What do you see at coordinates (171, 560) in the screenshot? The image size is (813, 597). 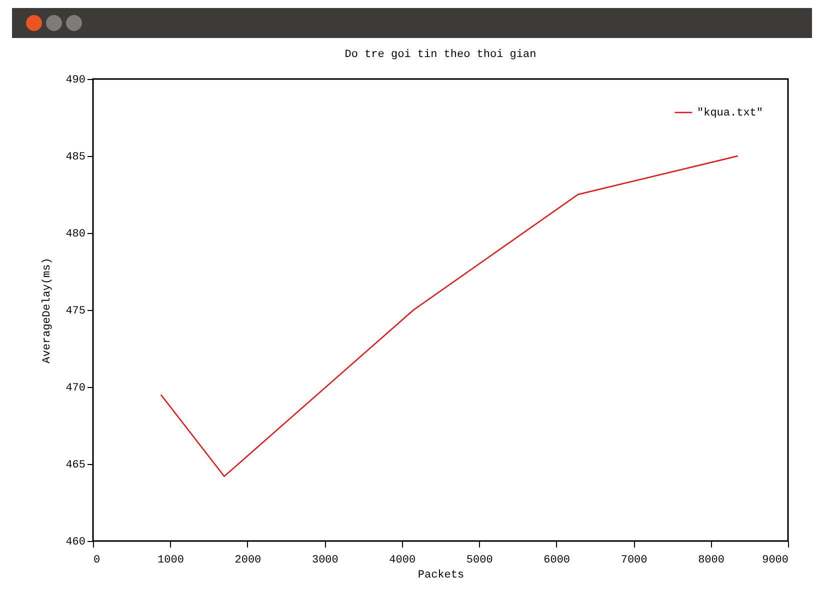 I see `x-tick-label: 1000` at bounding box center [171, 560].